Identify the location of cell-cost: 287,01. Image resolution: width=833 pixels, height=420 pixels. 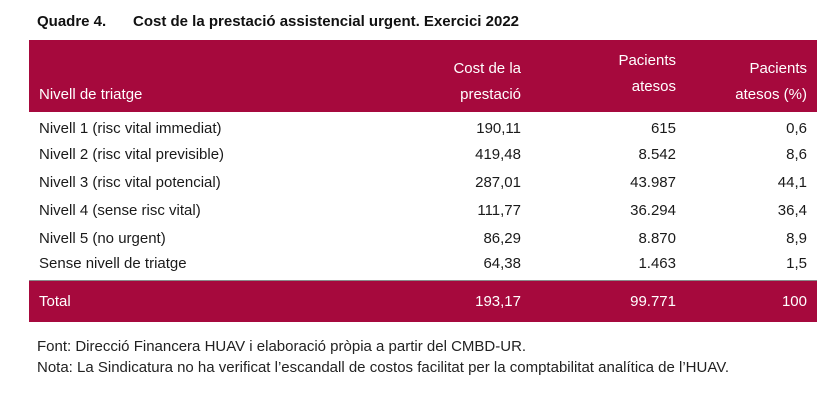
(498, 182).